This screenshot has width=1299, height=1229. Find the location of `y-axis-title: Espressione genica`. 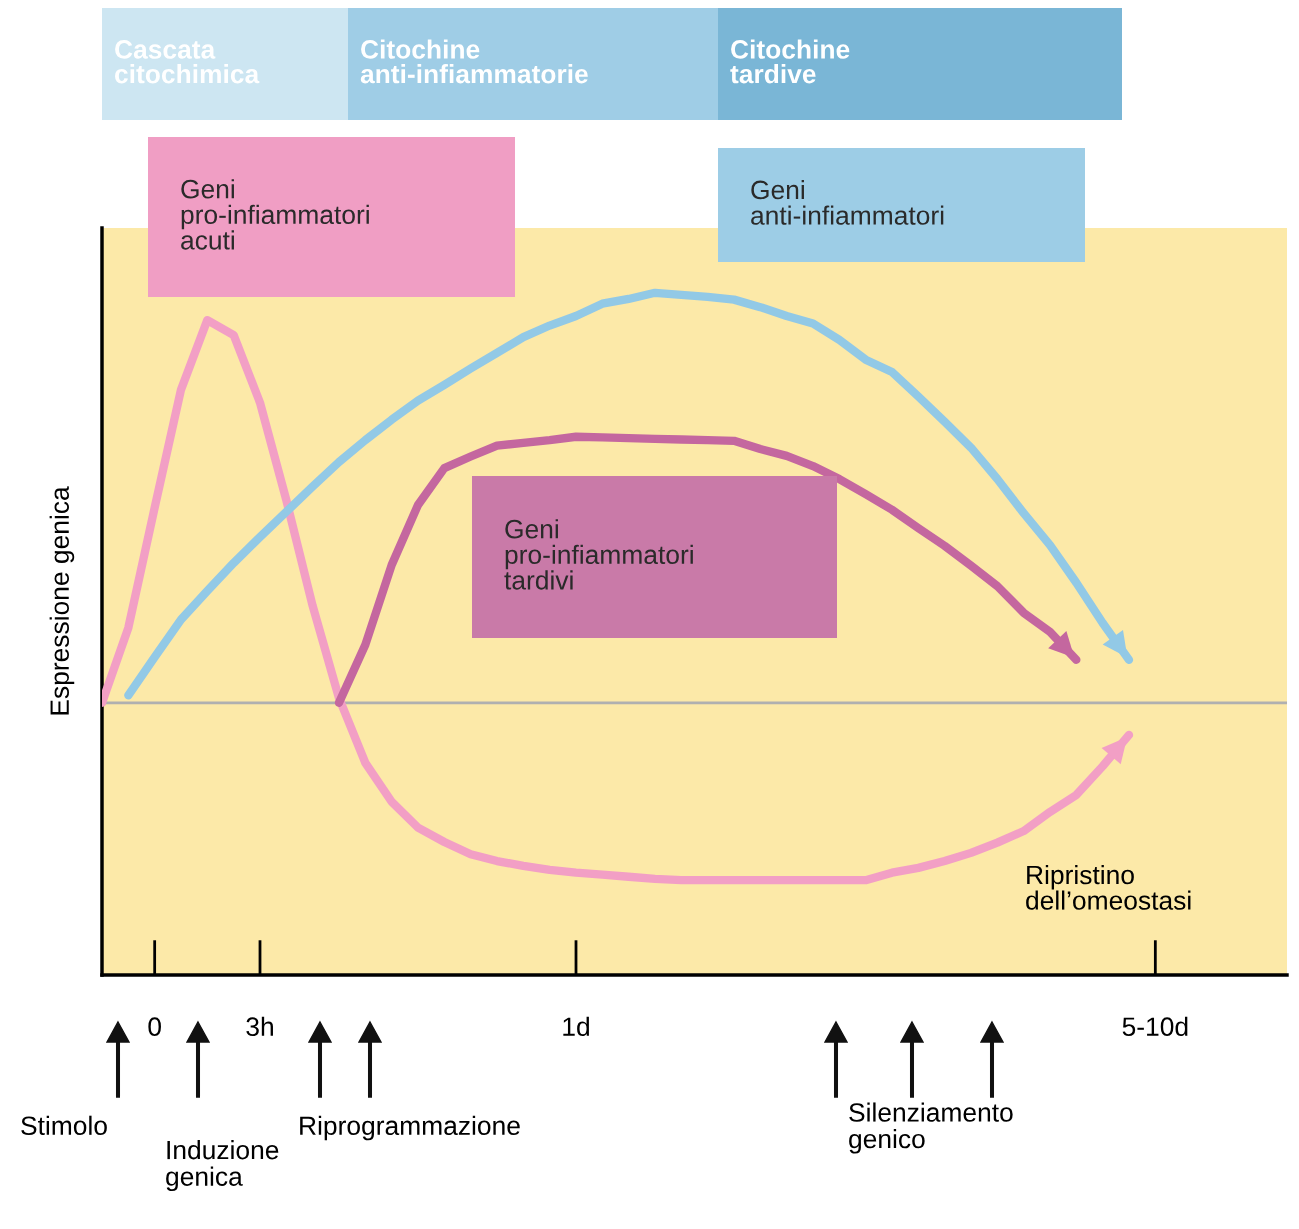

y-axis-title: Espressione genica is located at coordinates (62, 600).